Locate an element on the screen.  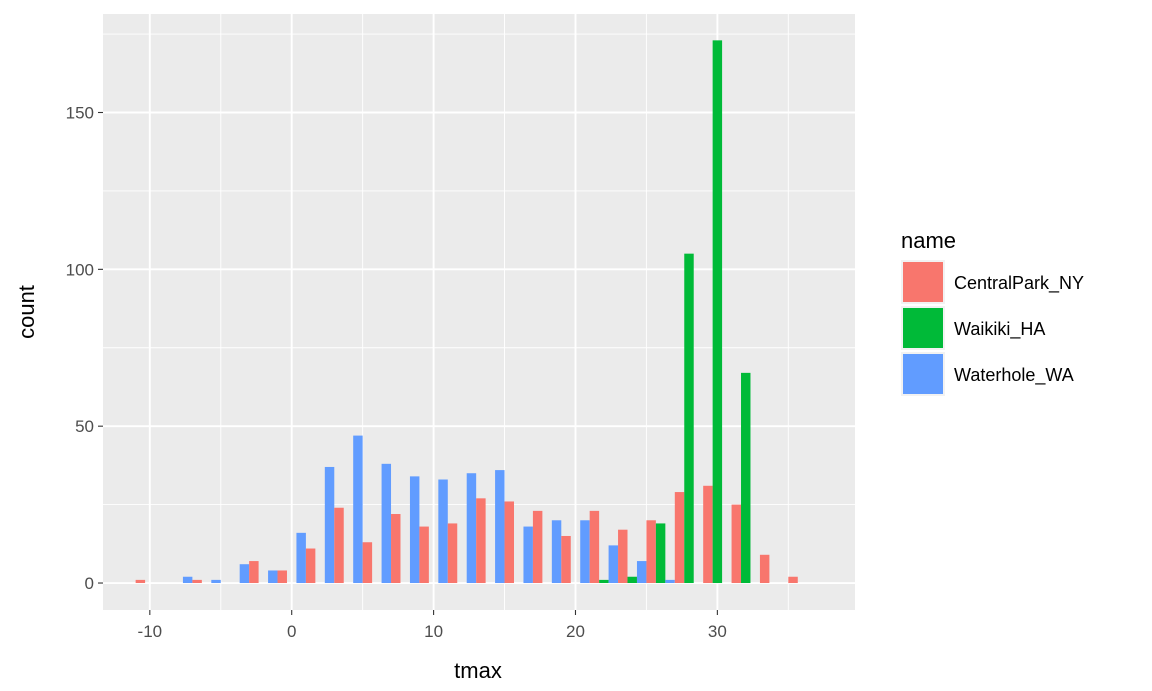
x-tick-label: 30 is located at coordinates (717, 631).